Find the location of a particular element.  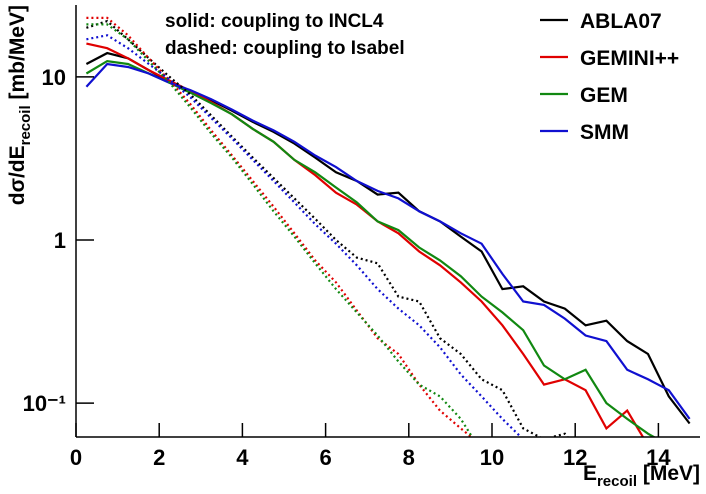

x-tick-label: 6 is located at coordinates (325, 457).